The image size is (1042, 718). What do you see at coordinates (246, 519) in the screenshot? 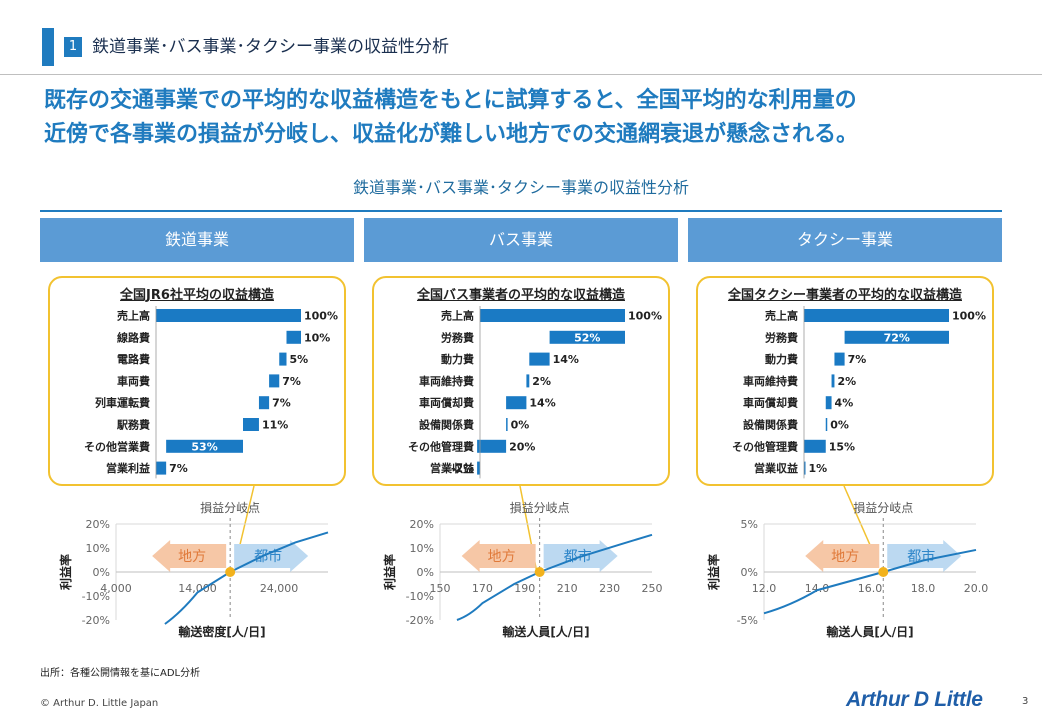
I see `connector-line` at bounding box center [246, 519].